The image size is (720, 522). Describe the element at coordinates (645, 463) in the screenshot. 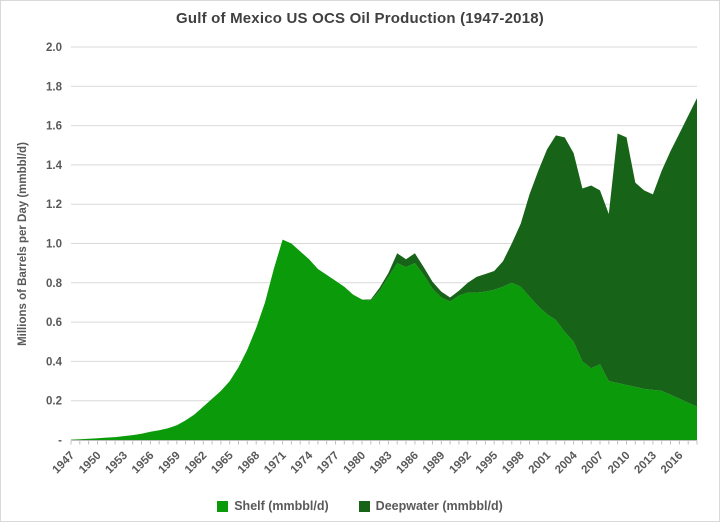

I see `svg-text: 2013` at that location.